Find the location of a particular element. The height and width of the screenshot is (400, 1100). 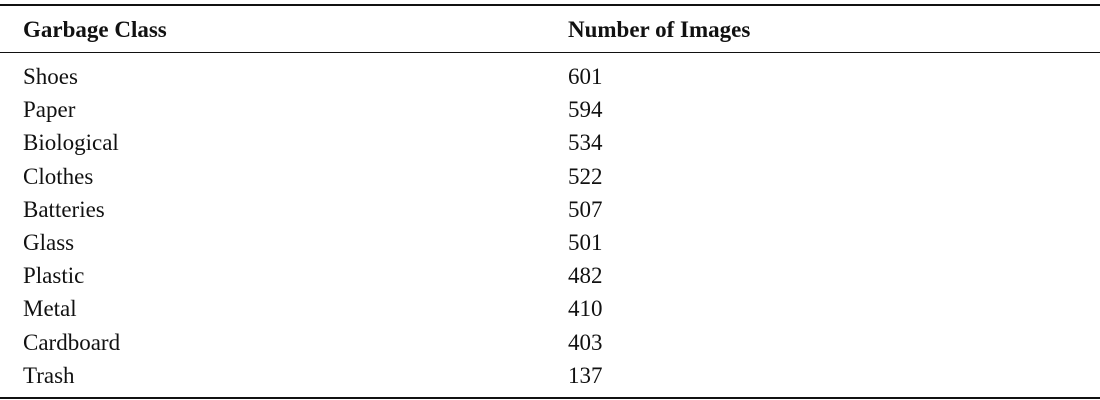

image-count-cell: 522 is located at coordinates (585, 176).